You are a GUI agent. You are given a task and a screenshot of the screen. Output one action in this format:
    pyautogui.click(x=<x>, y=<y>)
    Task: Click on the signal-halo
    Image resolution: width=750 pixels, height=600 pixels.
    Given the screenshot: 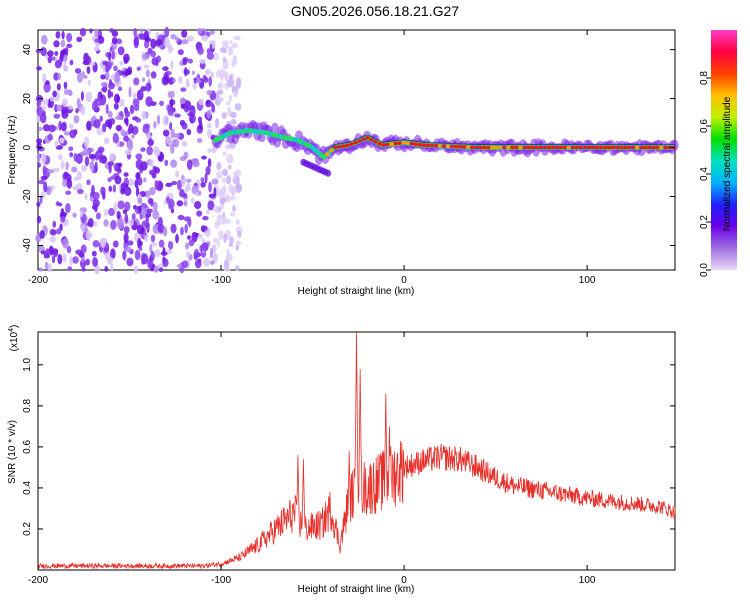 What is the action you would take?
    pyautogui.click(x=328, y=173)
    